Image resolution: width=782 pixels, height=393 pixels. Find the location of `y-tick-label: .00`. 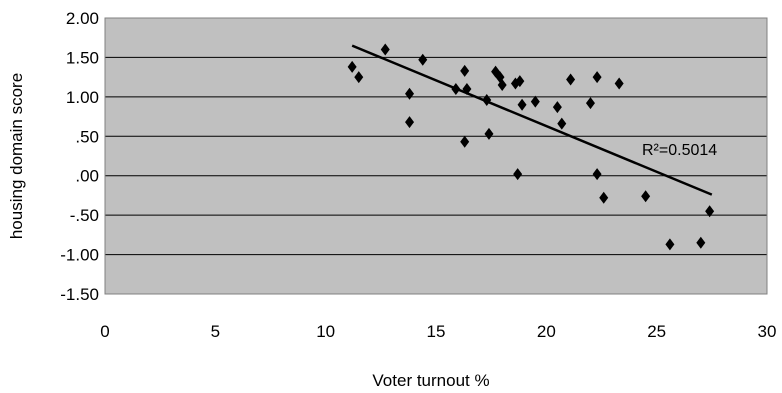

y-tick-label: .00 is located at coordinates (87, 176).